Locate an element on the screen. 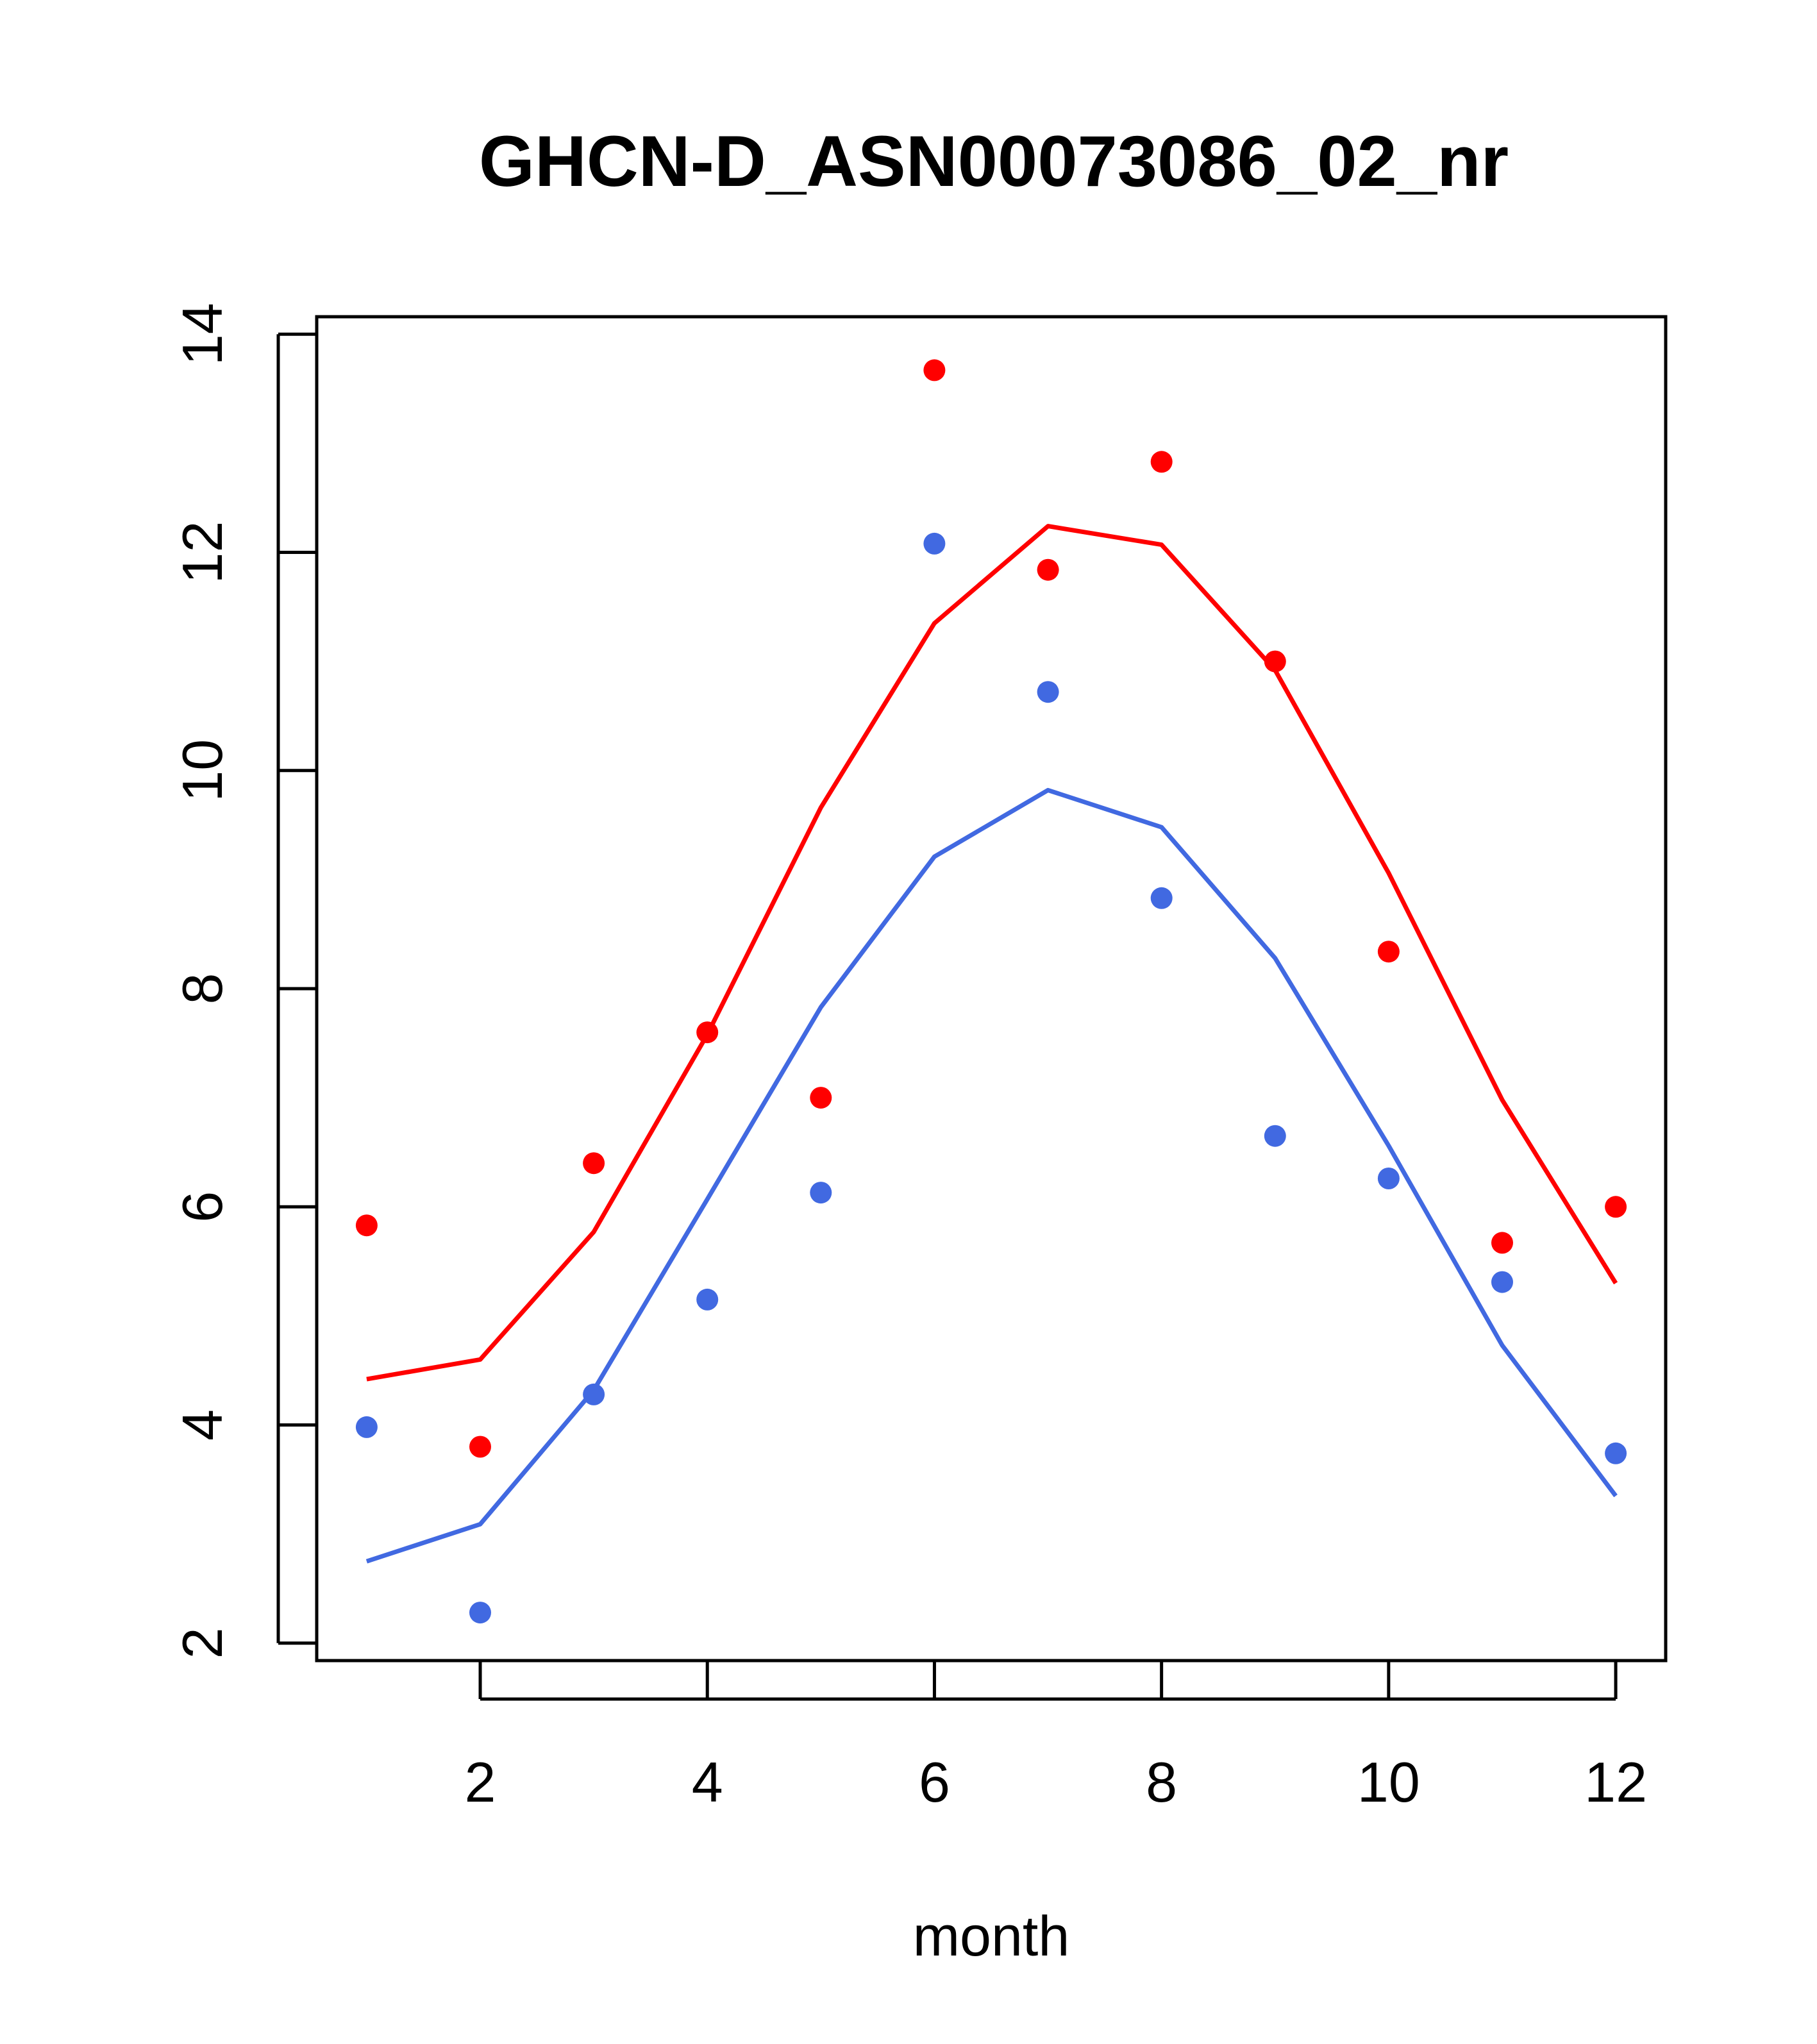  y-axis: 2 4 6 8 10 12 14 is located at coordinates (244, 981).